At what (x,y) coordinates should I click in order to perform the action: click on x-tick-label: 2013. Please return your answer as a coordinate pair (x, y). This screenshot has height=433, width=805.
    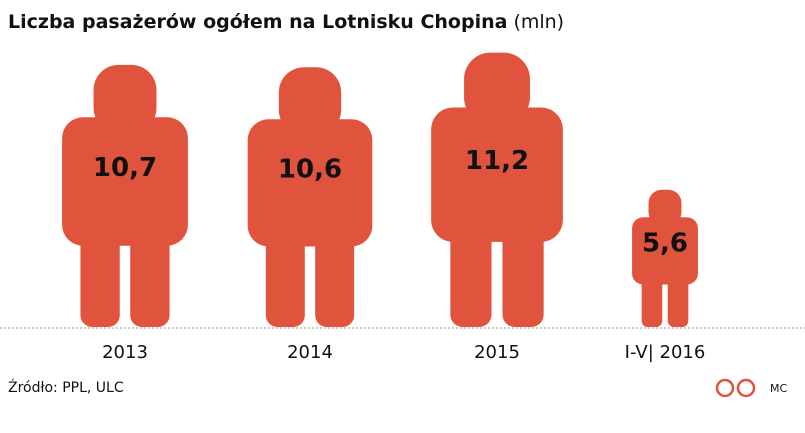
    Looking at the image, I should click on (125, 352).